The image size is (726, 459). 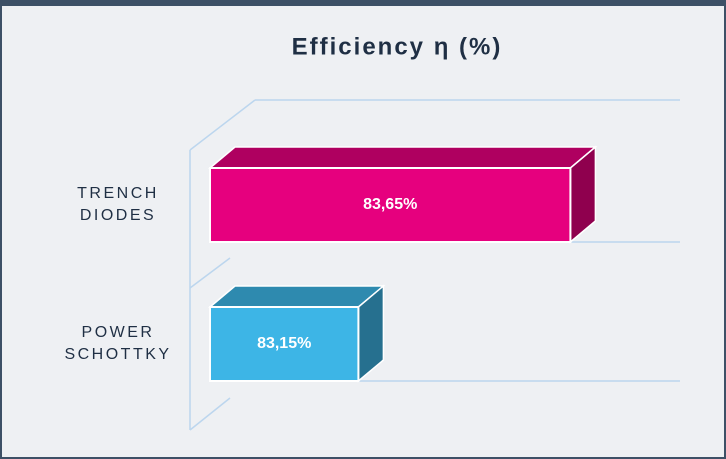 I want to click on value-label: 83,65%, so click(x=390, y=204).